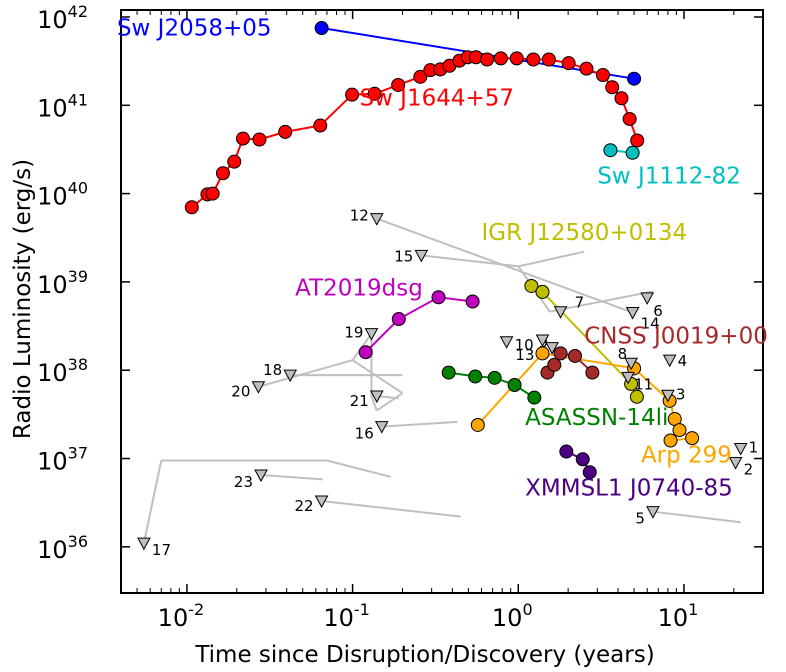  What do you see at coordinates (524, 345) in the screenshot?
I see `upper-limit-label: 10` at bounding box center [524, 345].